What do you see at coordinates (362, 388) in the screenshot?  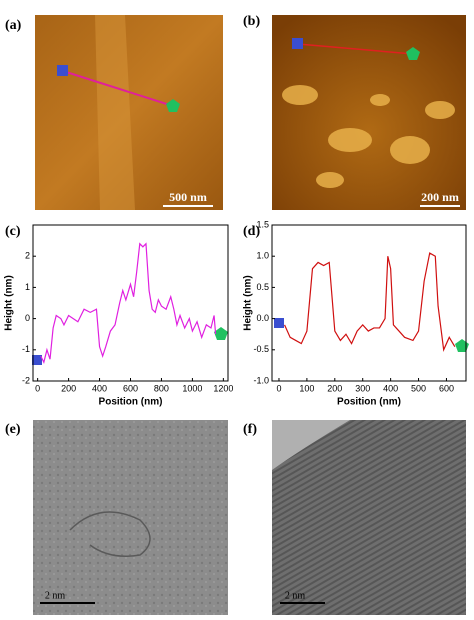 I see `x-tick-label: 300` at bounding box center [362, 388].